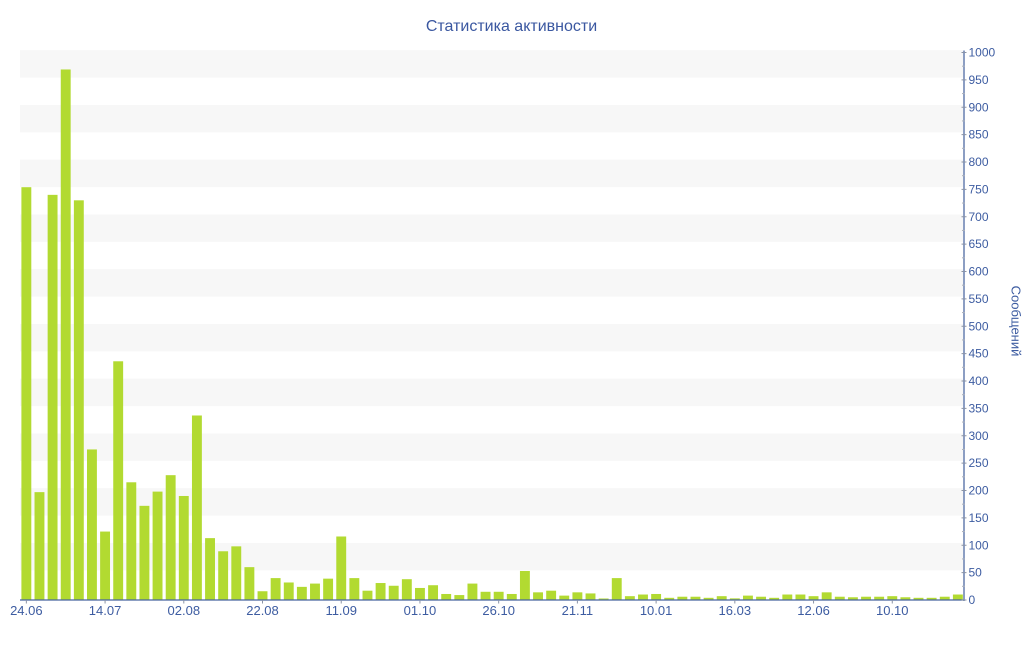 The height and width of the screenshot is (645, 1024). I want to click on svg-text: 150, so click(979, 518).